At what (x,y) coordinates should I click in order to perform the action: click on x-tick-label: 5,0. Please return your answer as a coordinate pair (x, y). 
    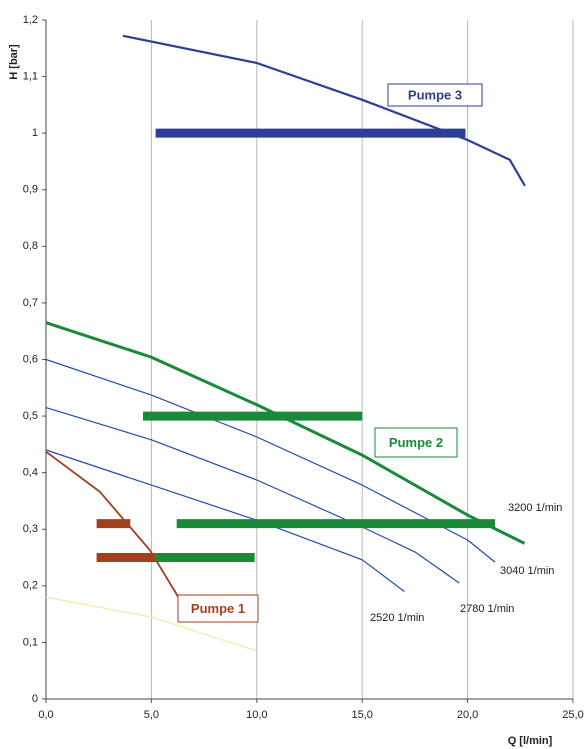
    Looking at the image, I should click on (151, 715).